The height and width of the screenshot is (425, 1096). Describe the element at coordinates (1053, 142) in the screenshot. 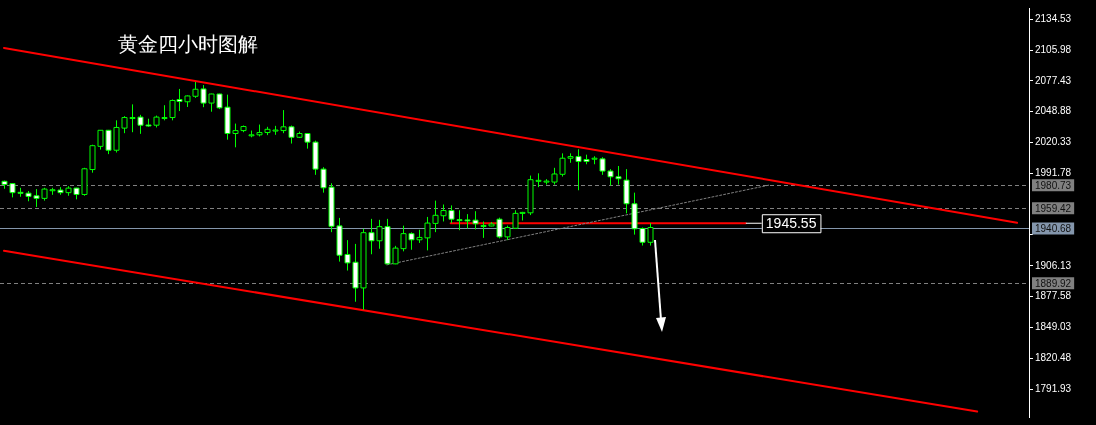

I see `y-tick-label: 2020.33` at that location.